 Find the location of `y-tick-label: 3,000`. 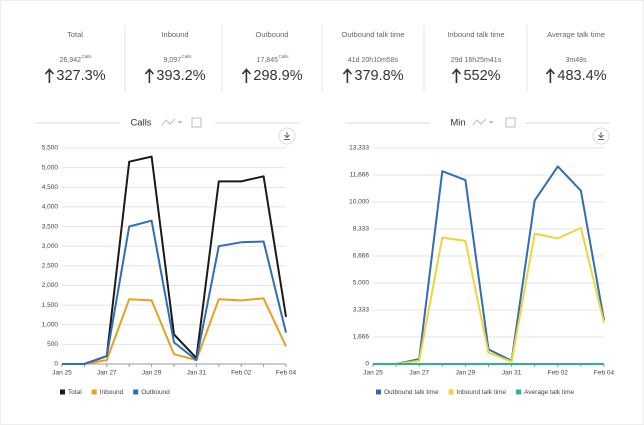

y-tick-label: 3,000 is located at coordinates (50, 246).